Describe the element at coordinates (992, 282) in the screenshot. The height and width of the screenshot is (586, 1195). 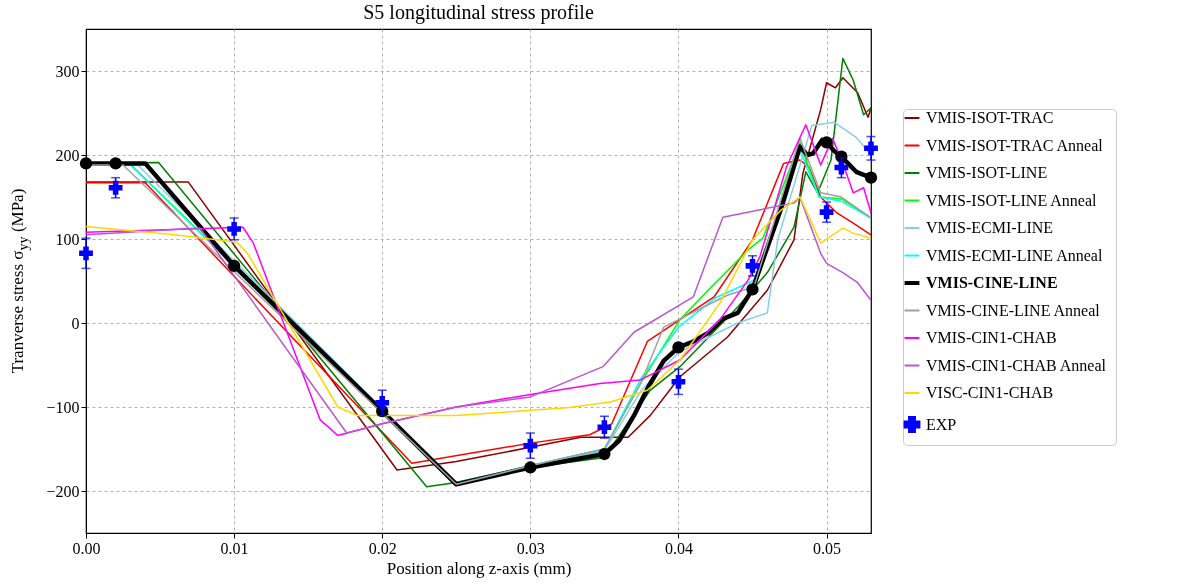
I see `legend-label: VMIS-CINE-LINE` at that location.